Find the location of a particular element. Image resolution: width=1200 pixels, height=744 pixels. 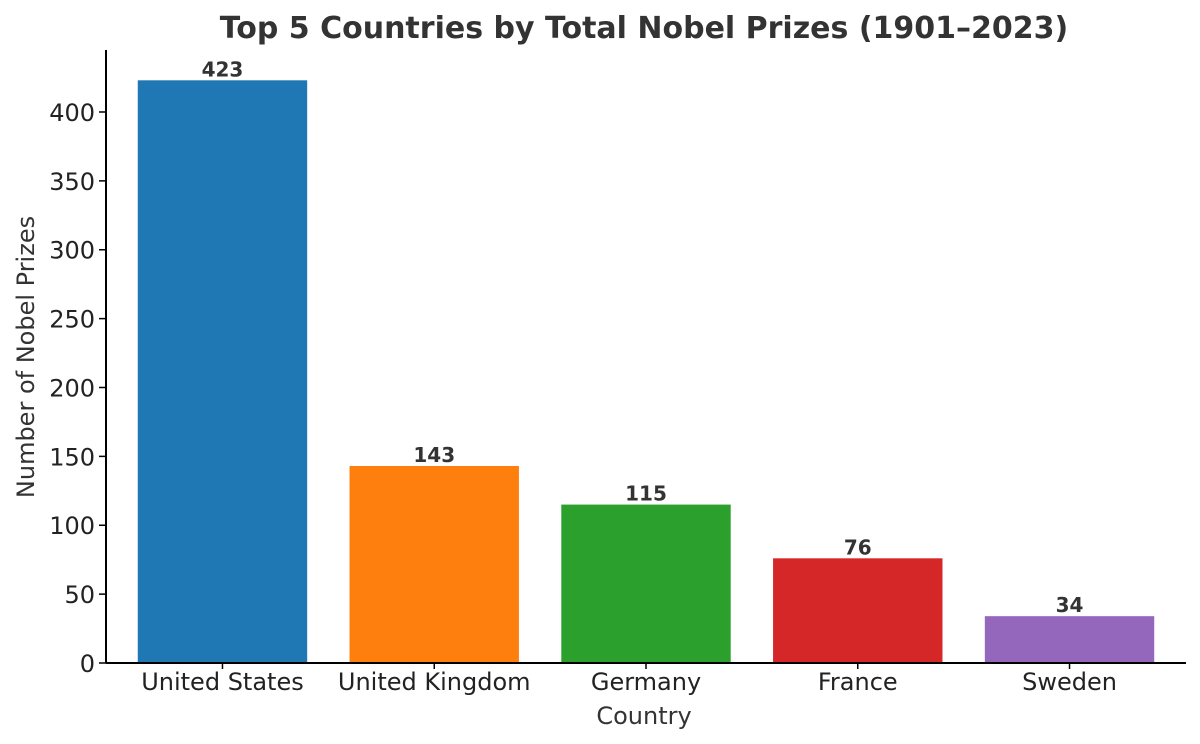

x-tick-label: Germany is located at coordinates (646, 682).